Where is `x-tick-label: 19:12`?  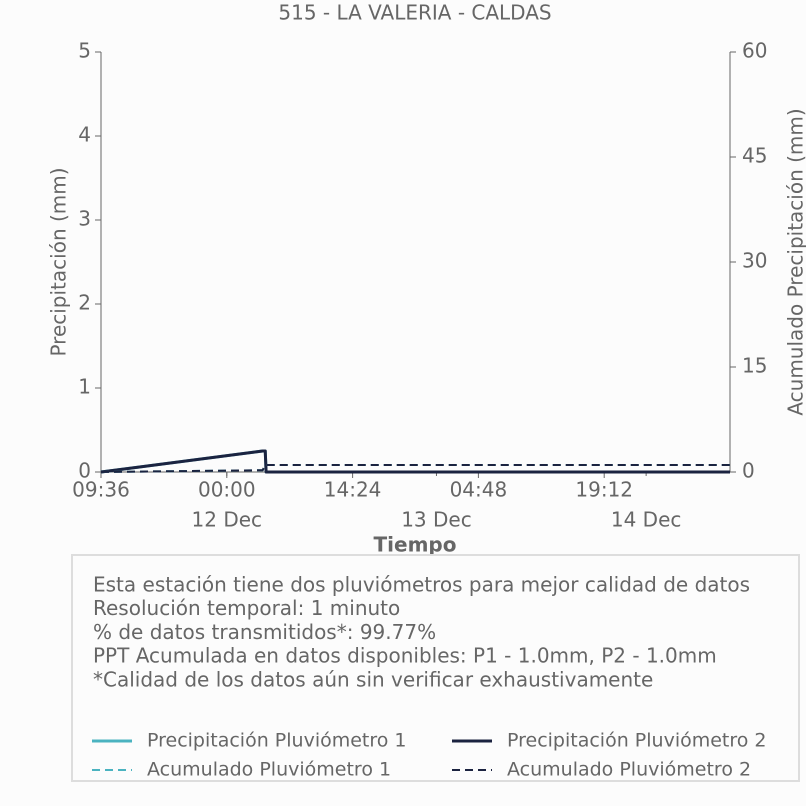 x-tick-label: 19:12 is located at coordinates (604, 490).